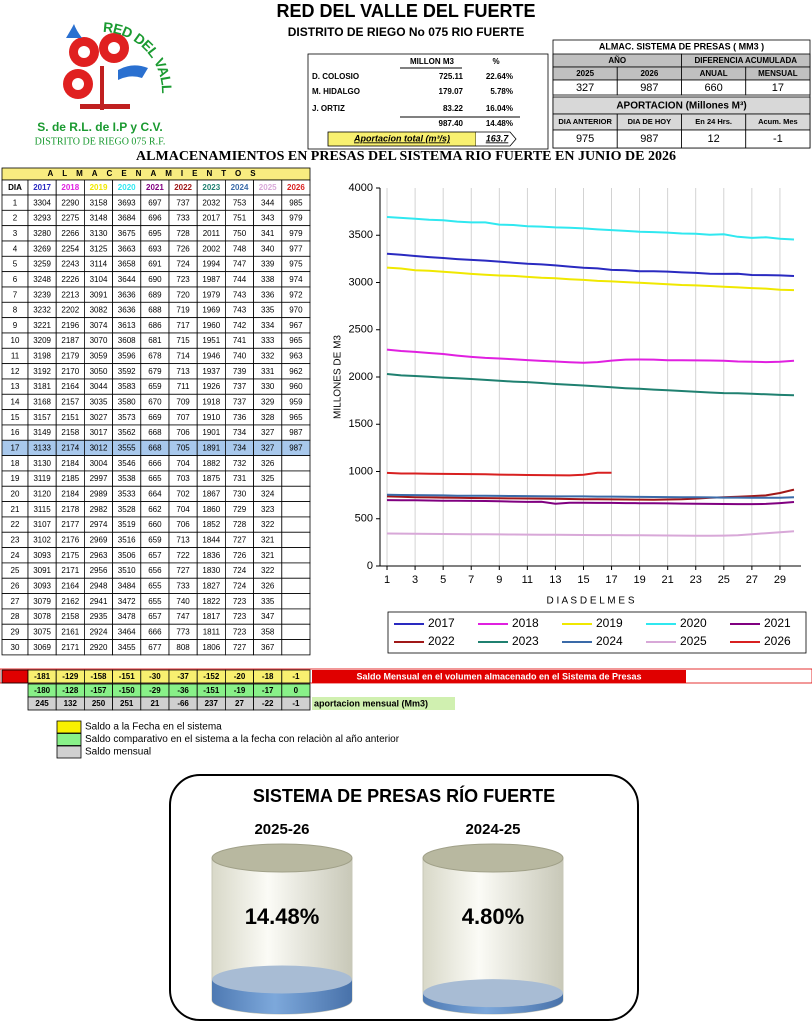 The height and width of the screenshot is (1024, 812). What do you see at coordinates (211, 279) in the screenshot?
I see `value-cell: 1987` at bounding box center [211, 279].